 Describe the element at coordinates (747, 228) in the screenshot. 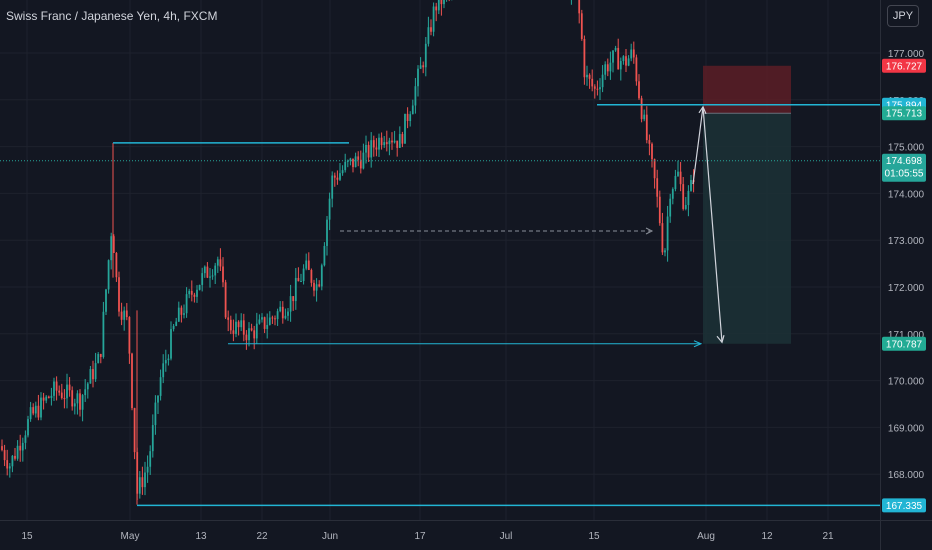

I see `take-profit-zone` at that location.